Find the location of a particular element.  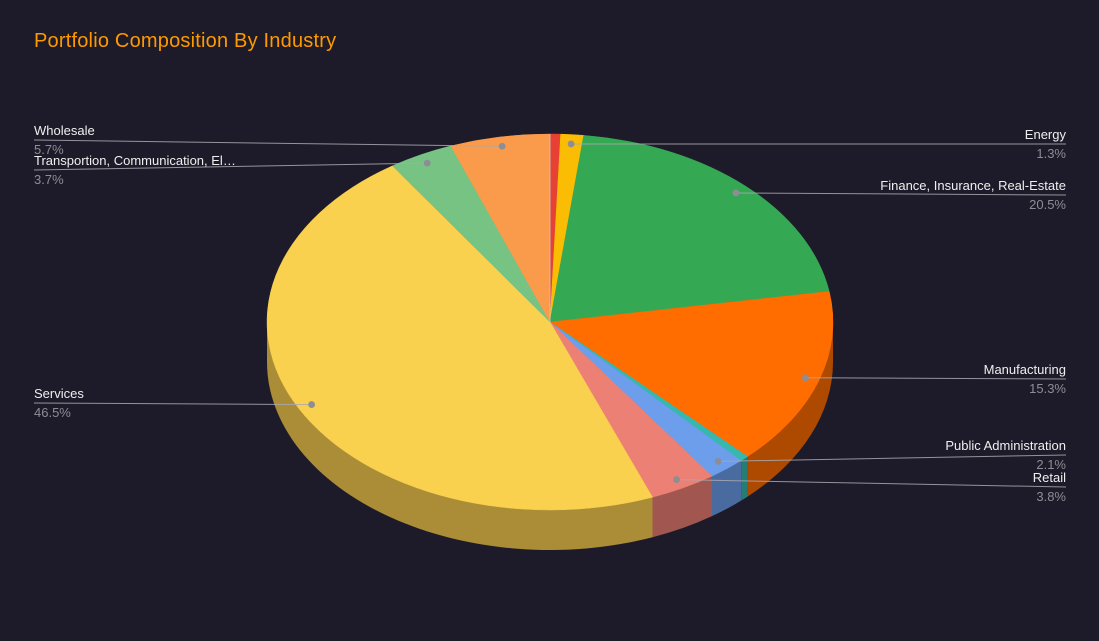

slice-label-manufacturing: Manufacturing 15.3% is located at coordinates (1025, 379).